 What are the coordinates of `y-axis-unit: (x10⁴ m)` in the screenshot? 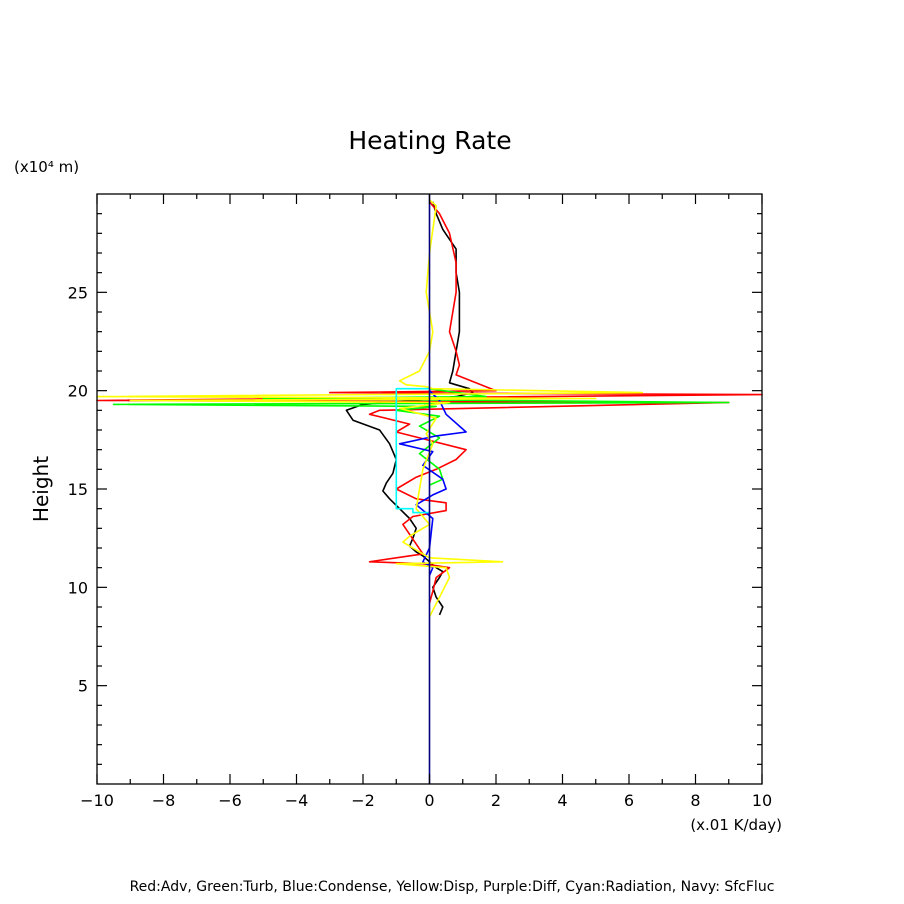 It's located at (46, 167).